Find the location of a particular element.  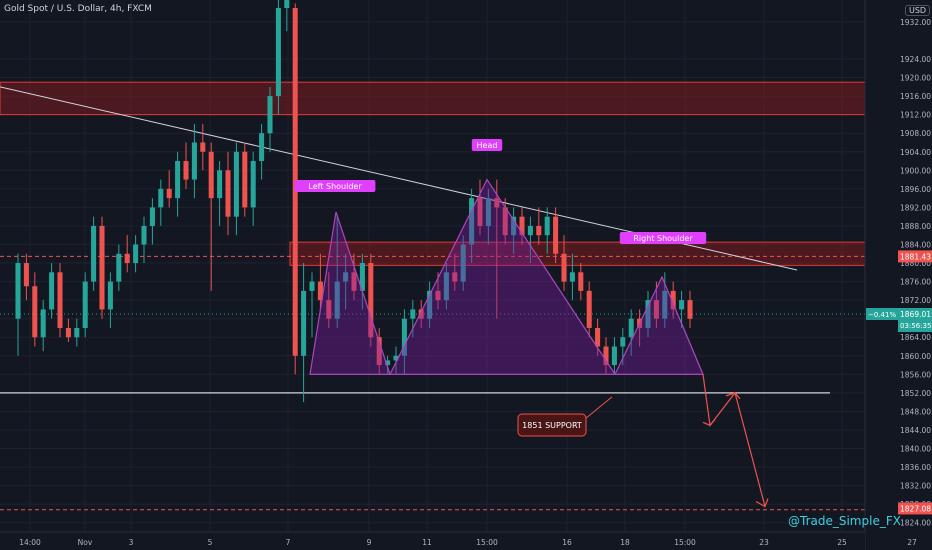

annotations: 1851 SUPPORT is located at coordinates (565, 416).